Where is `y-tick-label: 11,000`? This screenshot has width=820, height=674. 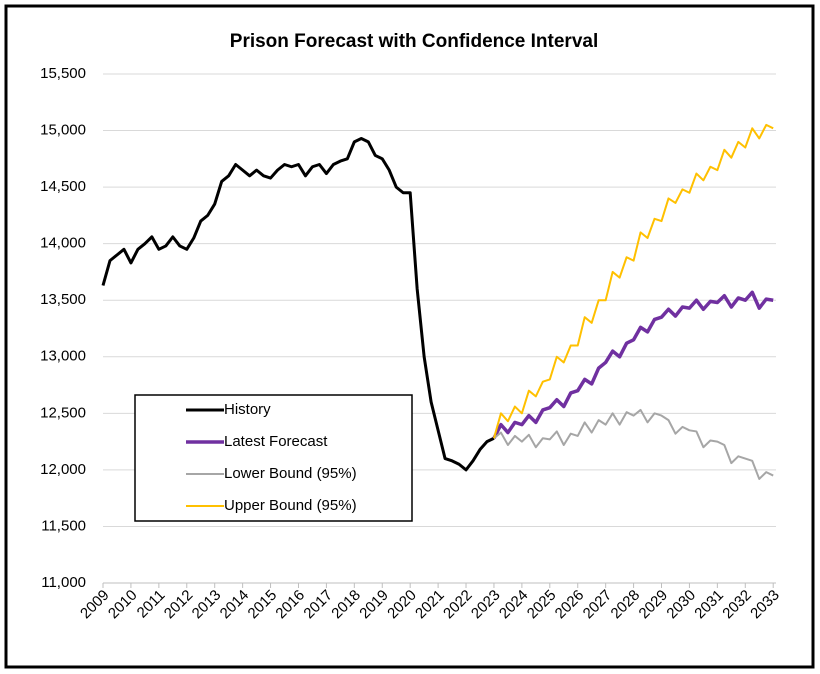 y-tick-label: 11,000 is located at coordinates (63, 582).